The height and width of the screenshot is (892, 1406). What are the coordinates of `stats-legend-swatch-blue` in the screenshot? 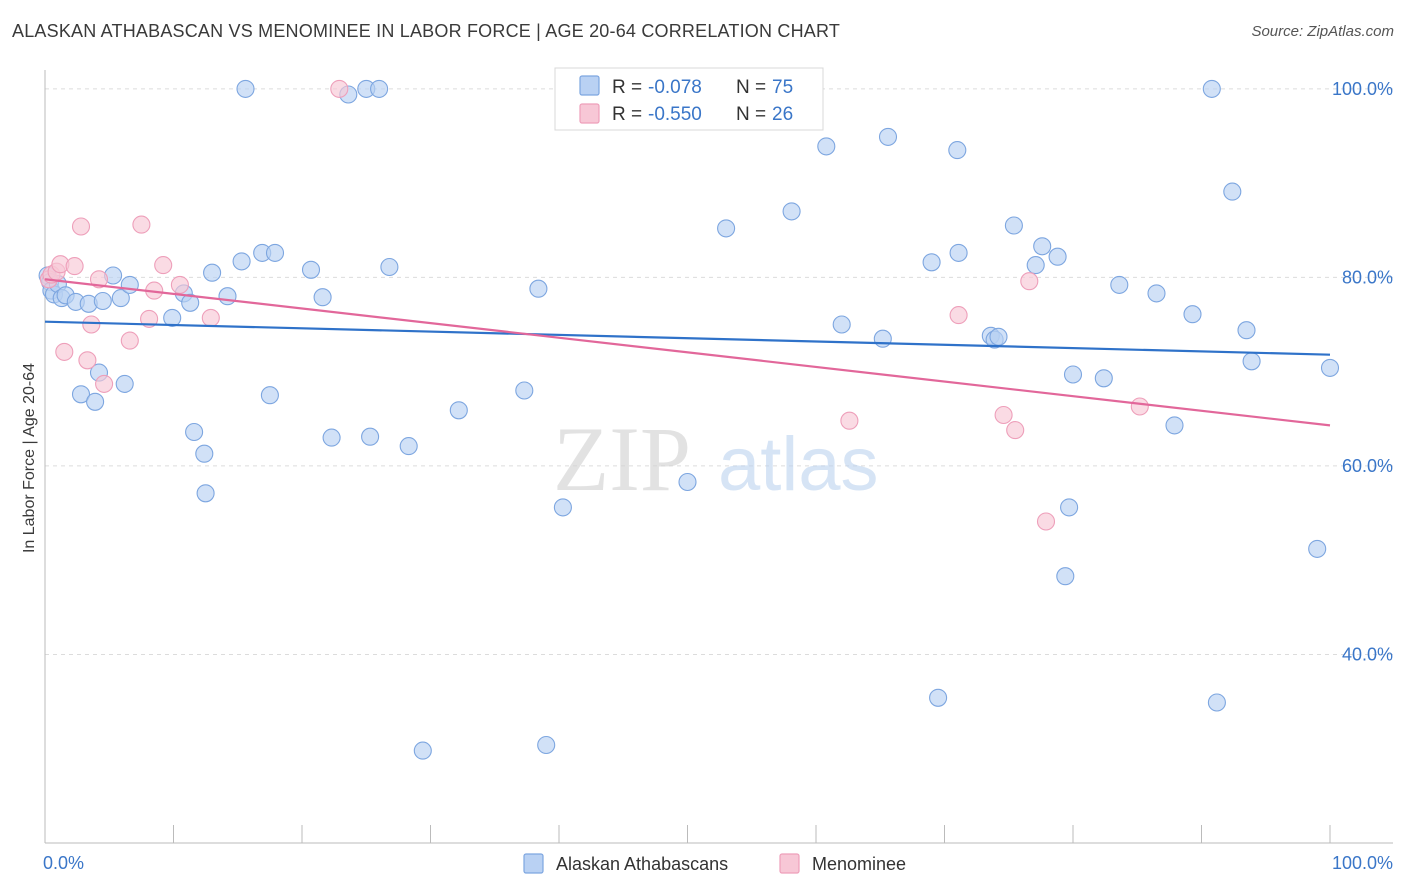 It's located at (589, 85).